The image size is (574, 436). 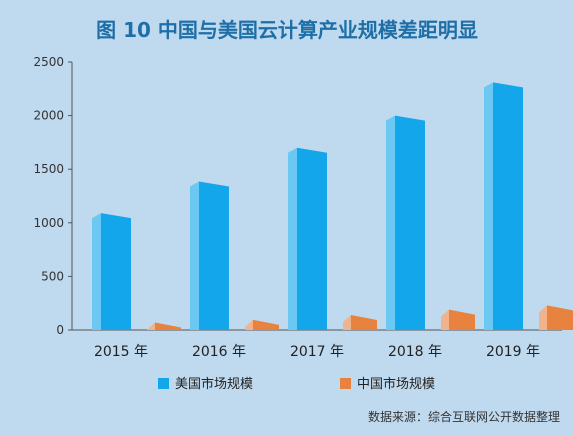 I want to click on data-source-note: 数据来源：综合互联网公开数据整理, so click(x=463, y=417).